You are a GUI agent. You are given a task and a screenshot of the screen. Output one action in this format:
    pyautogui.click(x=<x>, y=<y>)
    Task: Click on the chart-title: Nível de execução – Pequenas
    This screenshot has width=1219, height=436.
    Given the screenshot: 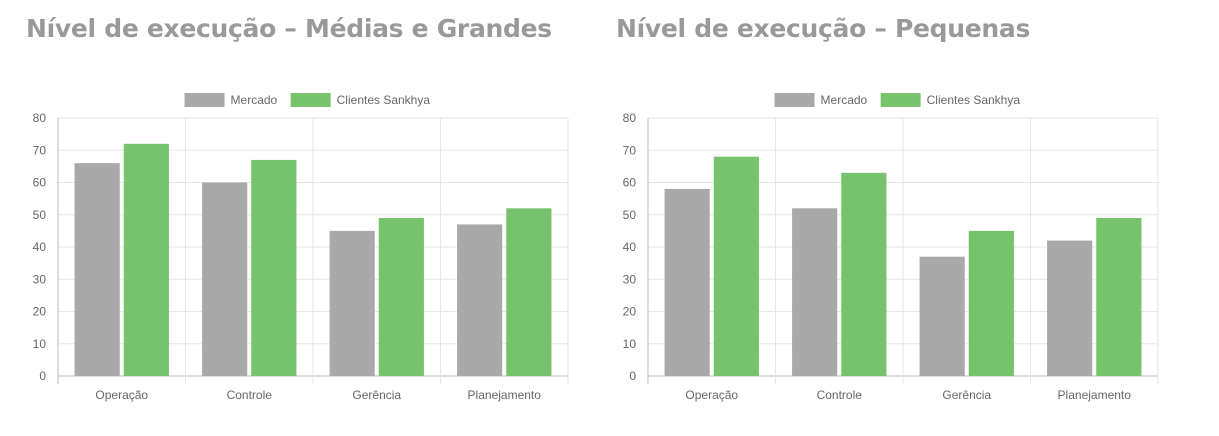 What is the action you would take?
    pyautogui.click(x=823, y=28)
    